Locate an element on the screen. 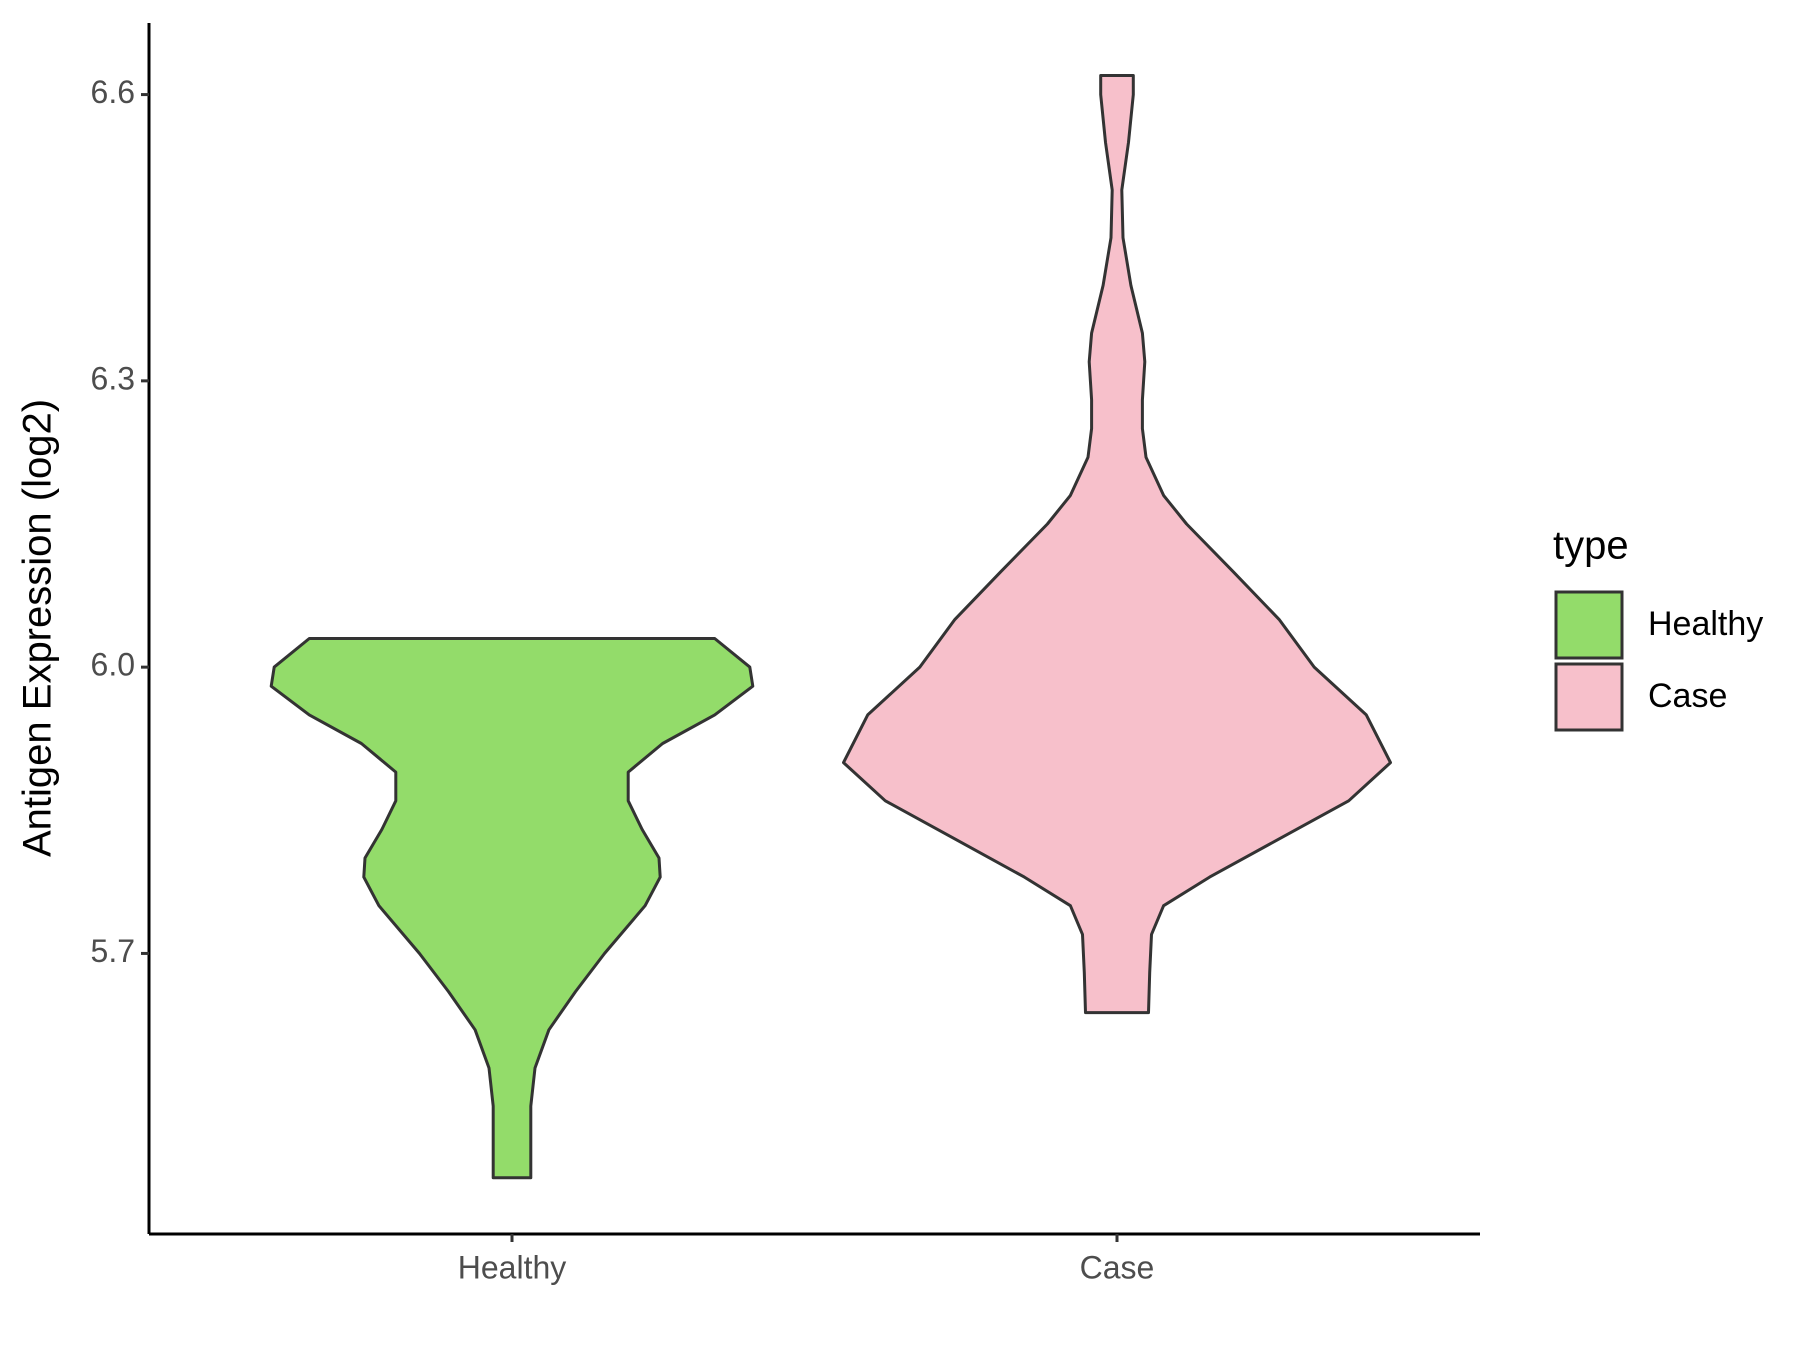 This screenshot has height=1350, width=1800. y-tick-label: 6.0 is located at coordinates (113, 665).